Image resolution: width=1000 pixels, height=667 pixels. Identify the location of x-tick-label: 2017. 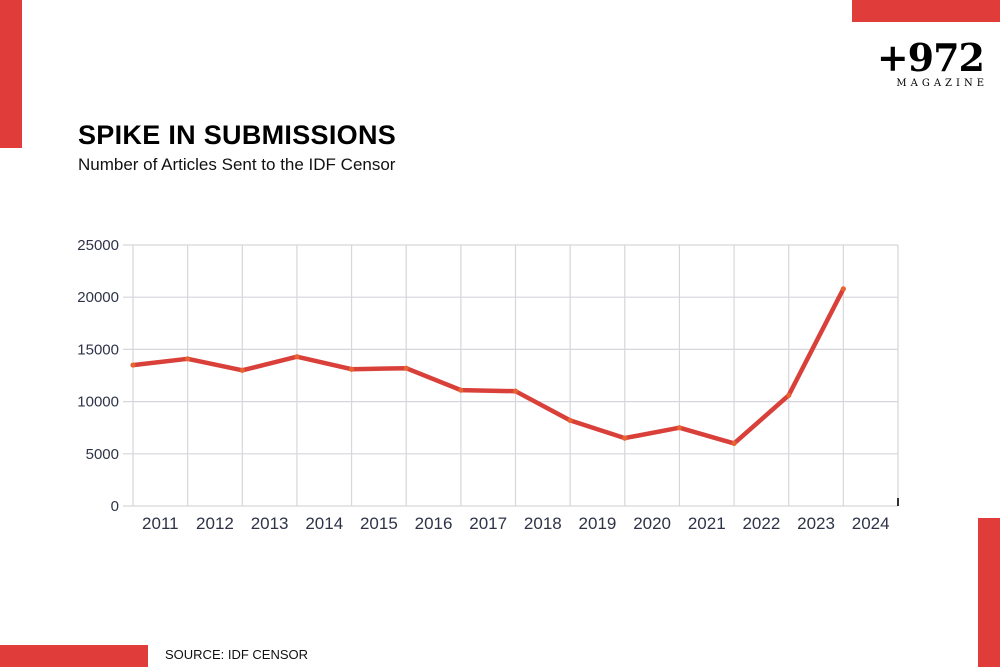
(488, 523).